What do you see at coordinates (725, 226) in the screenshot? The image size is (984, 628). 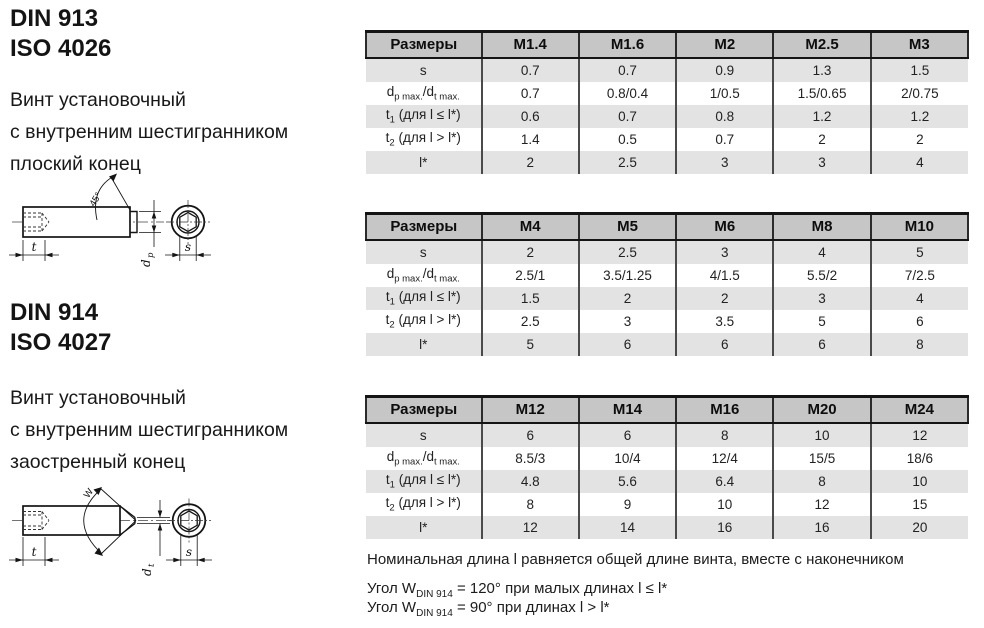 I see `thread-size-header-cell: M6` at bounding box center [725, 226].